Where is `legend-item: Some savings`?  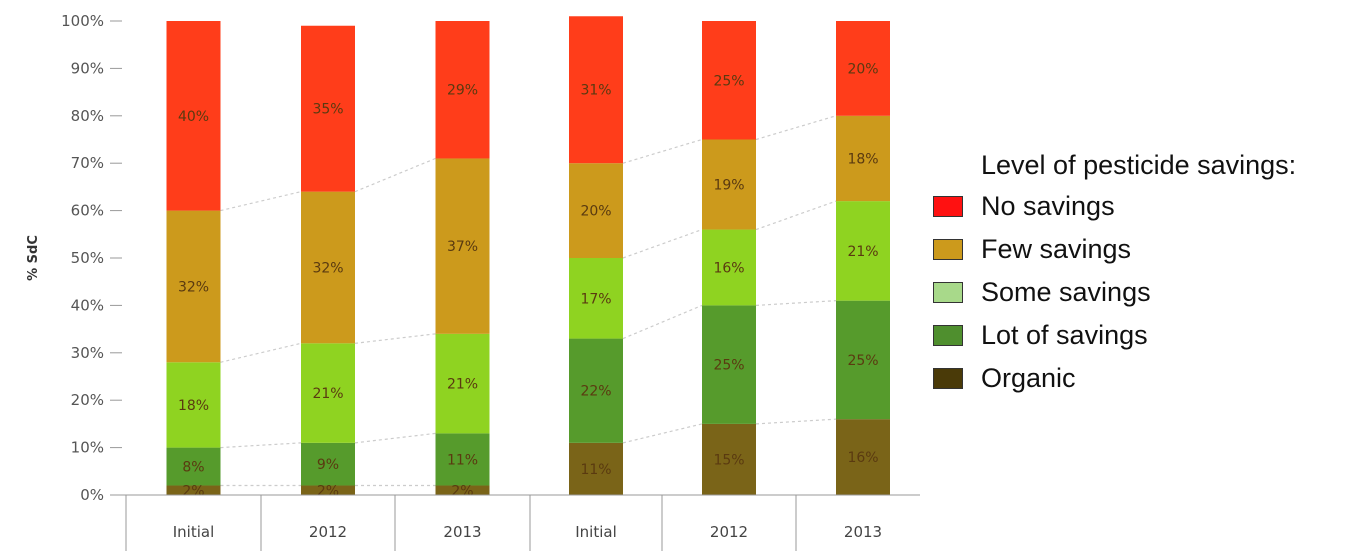 legend-item: Some savings is located at coordinates (1114, 292).